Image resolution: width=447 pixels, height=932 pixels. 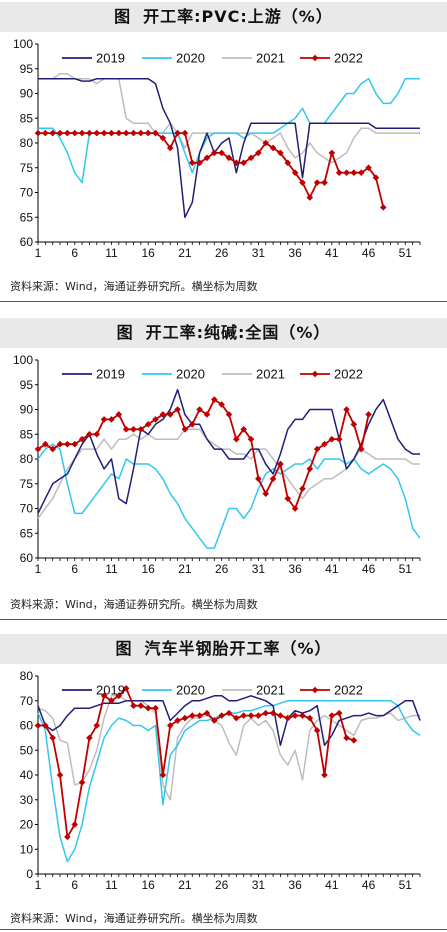 I want to click on chart-title-bar: 图开工率:PVC:上游（%）, so click(x=223, y=17).